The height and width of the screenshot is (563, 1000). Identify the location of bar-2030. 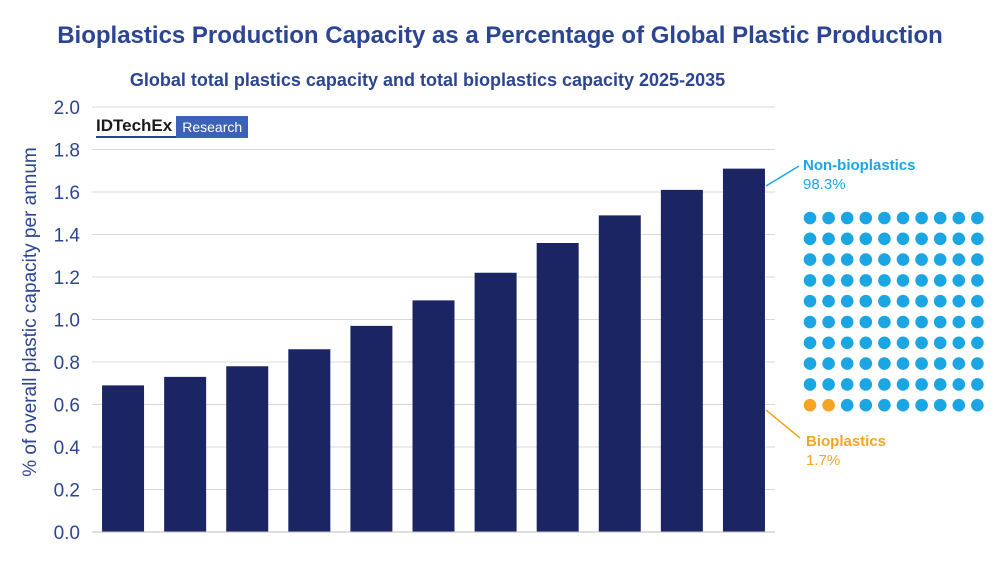
(433, 416).